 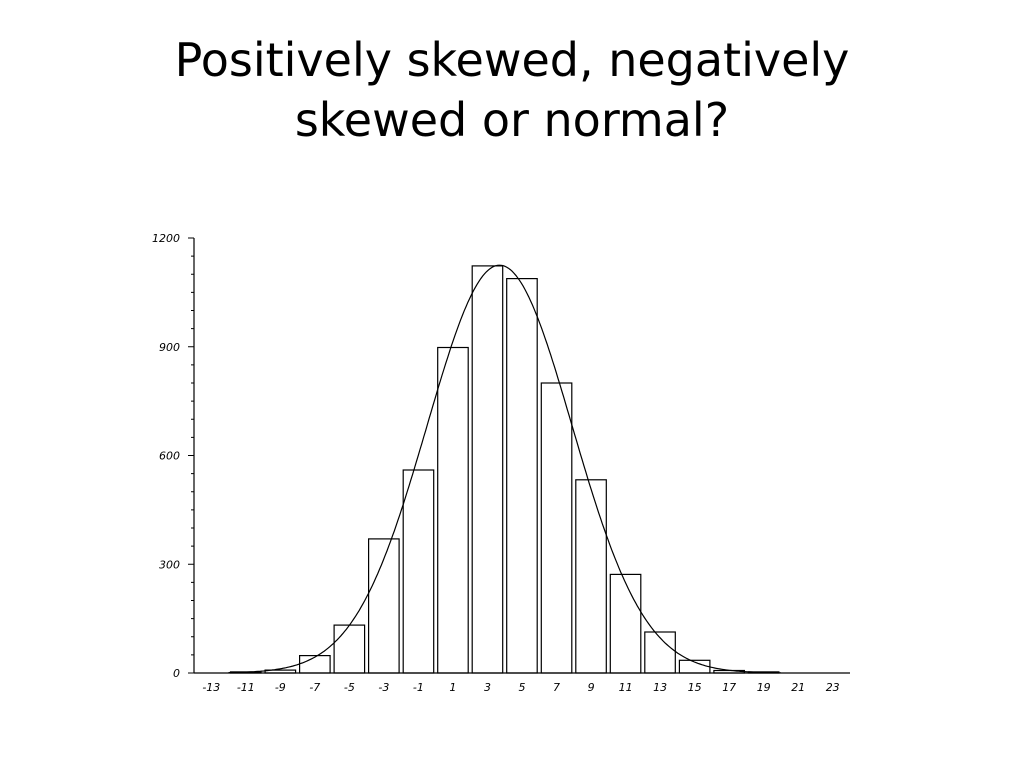 What do you see at coordinates (626, 687) in the screenshot?
I see `x-tick-label: 11` at bounding box center [626, 687].